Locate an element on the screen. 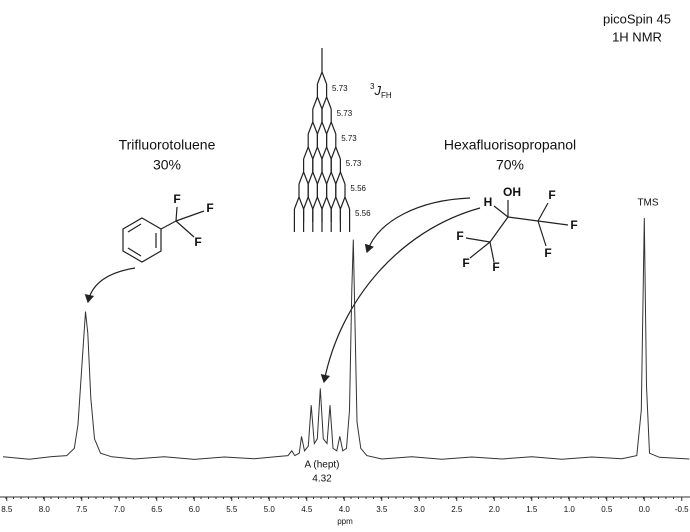 This screenshot has width=690, height=532. x-tick-label: 0.5 is located at coordinates (607, 509).